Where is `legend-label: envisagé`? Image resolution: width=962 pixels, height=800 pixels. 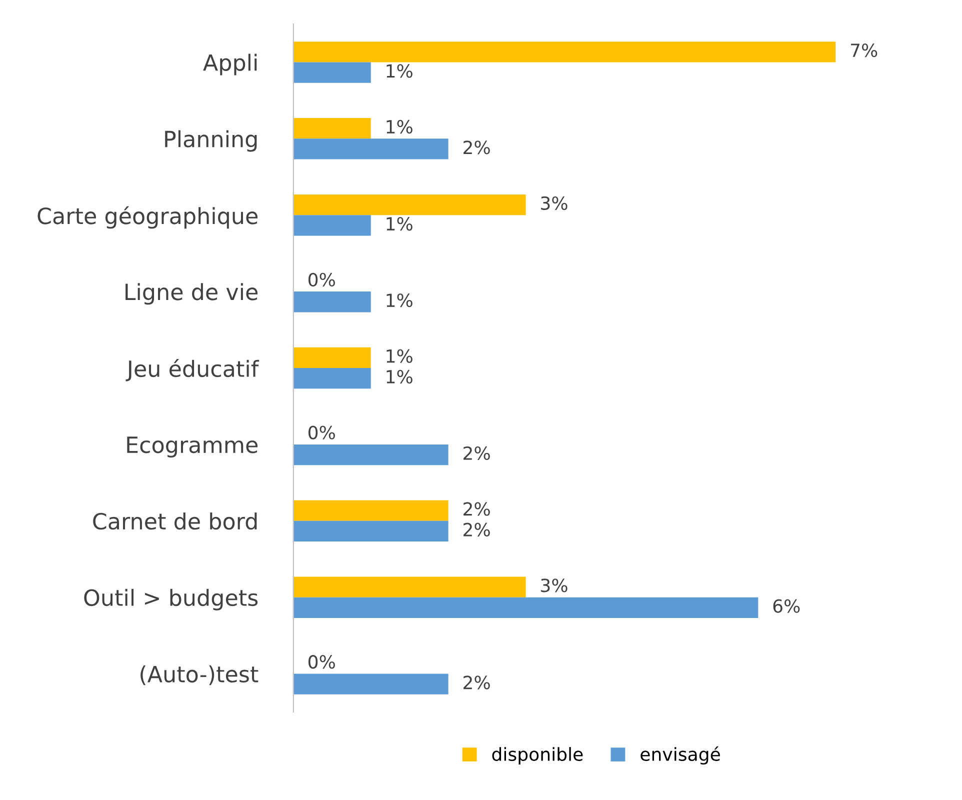 legend-label: envisagé is located at coordinates (680, 755).